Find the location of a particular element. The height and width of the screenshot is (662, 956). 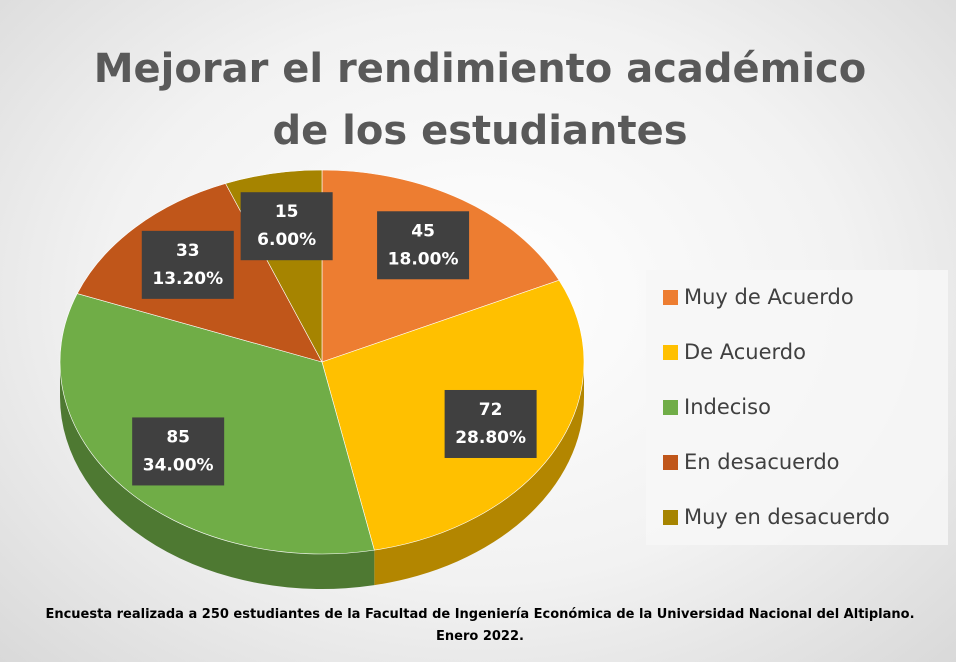

data-label: 18.00% is located at coordinates (423, 259).